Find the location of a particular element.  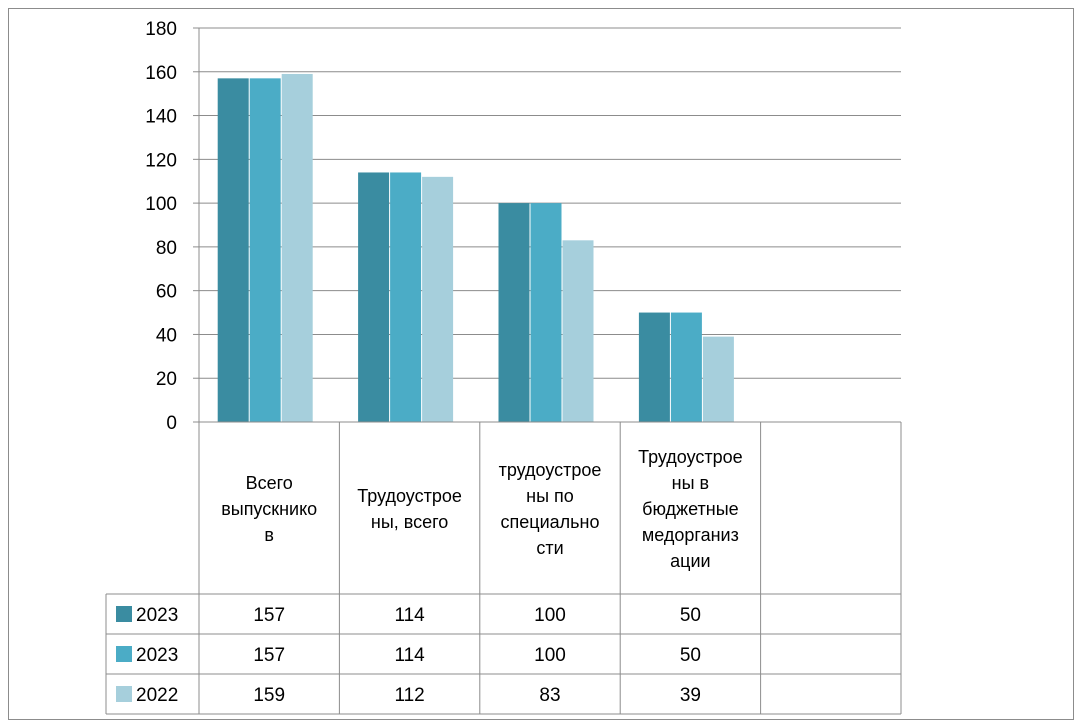

category-label: Трудоустрое ны в бюджетные медорганиз ации is located at coordinates (690, 509).